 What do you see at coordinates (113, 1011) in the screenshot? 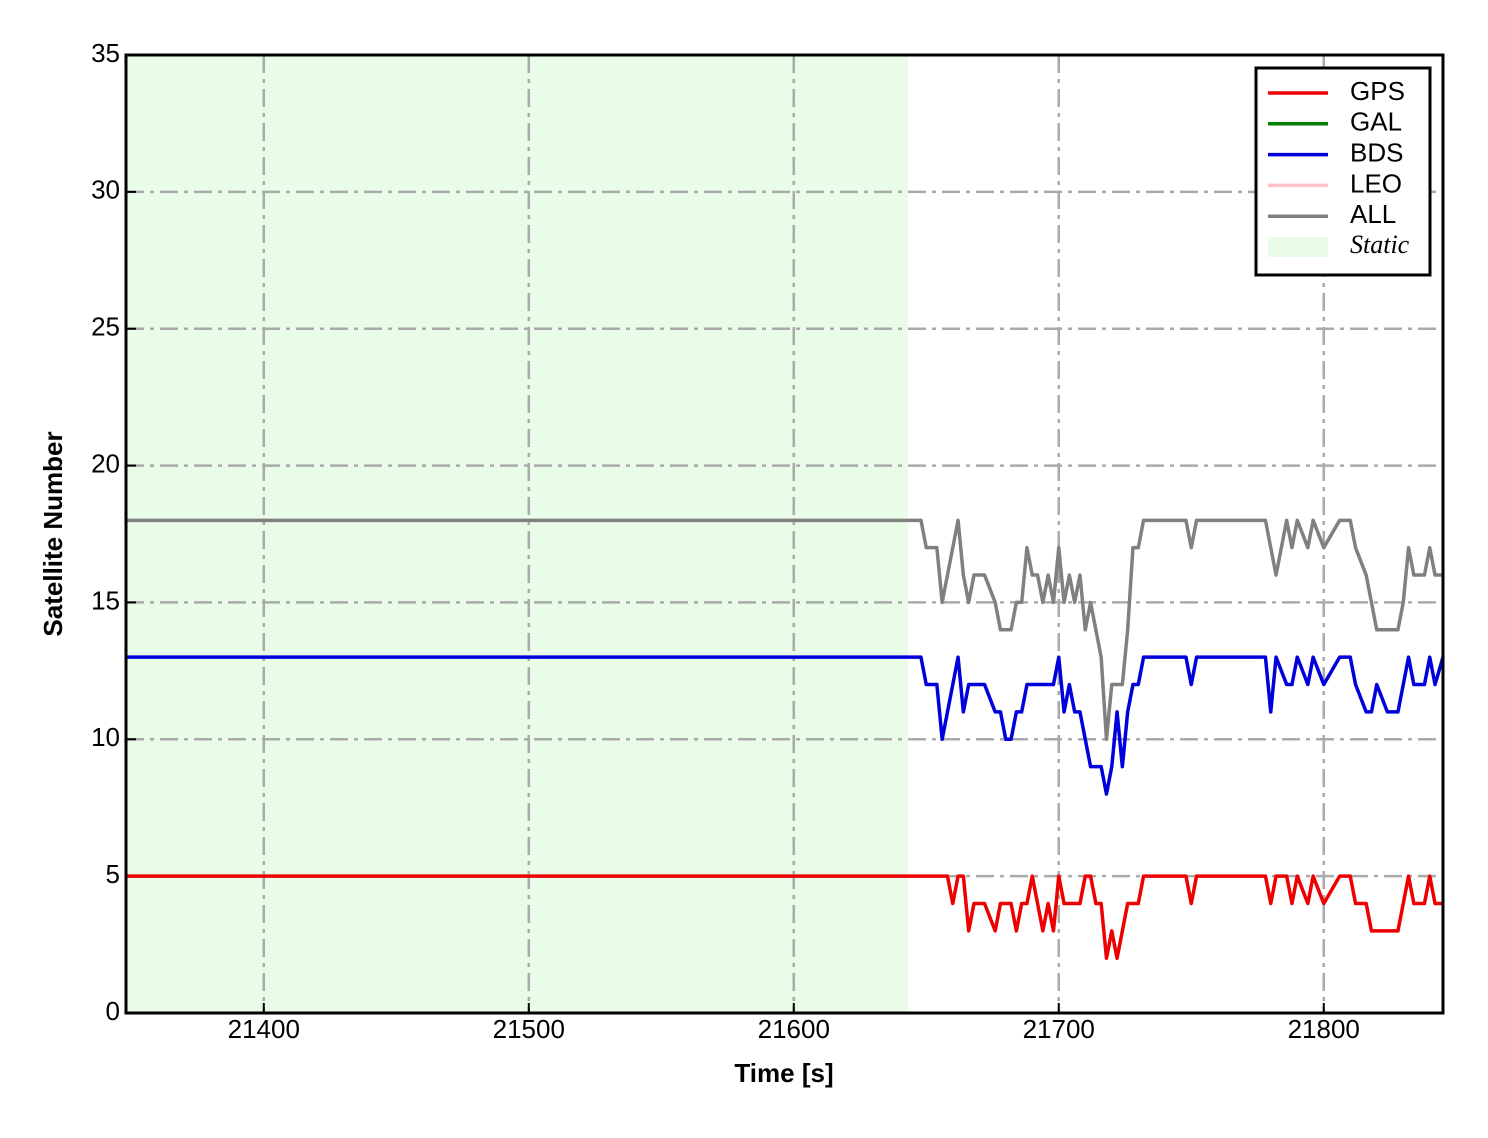
I see `y-tick-label: 0` at bounding box center [113, 1011].